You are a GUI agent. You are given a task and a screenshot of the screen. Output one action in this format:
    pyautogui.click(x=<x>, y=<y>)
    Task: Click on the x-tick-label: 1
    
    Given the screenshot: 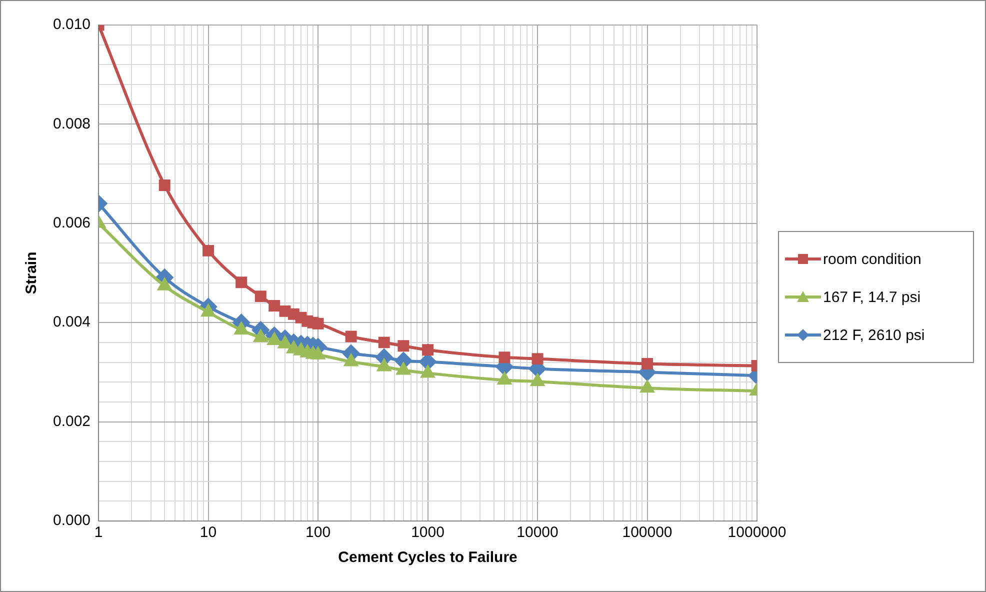 What is the action you would take?
    pyautogui.click(x=98, y=533)
    